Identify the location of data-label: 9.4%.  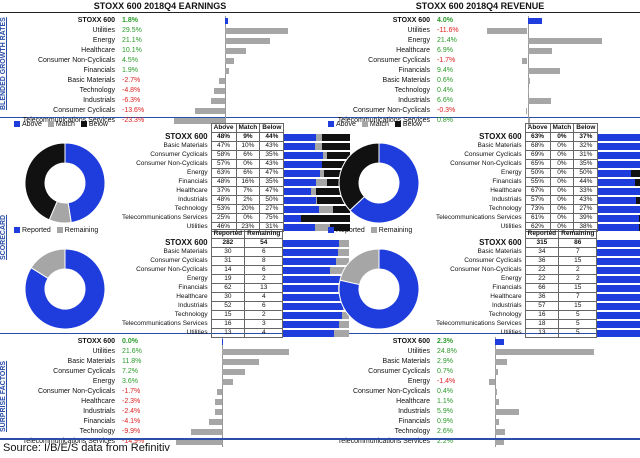
(445, 70).